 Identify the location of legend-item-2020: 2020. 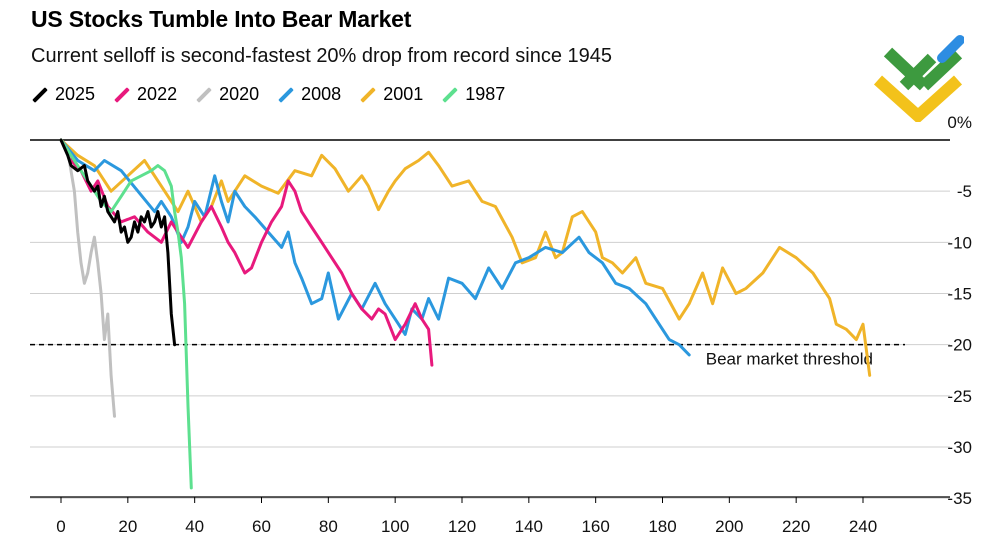
(227, 94).